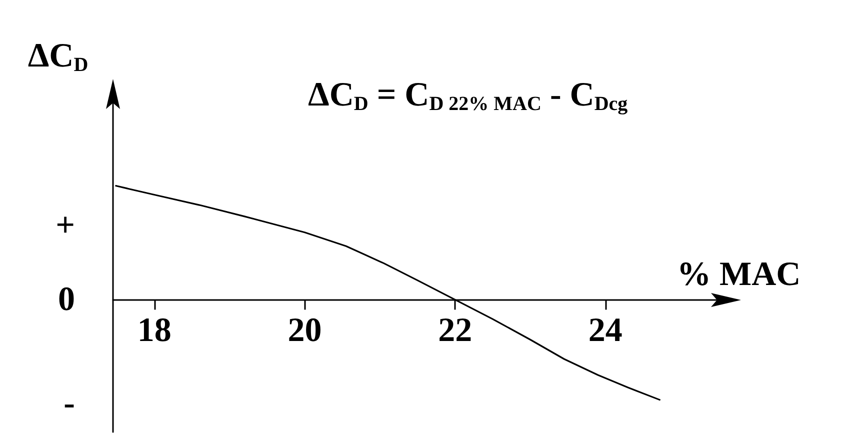 This screenshot has height=442, width=854. Describe the element at coordinates (154, 331) in the screenshot. I see `x-tick-label: 18` at that location.